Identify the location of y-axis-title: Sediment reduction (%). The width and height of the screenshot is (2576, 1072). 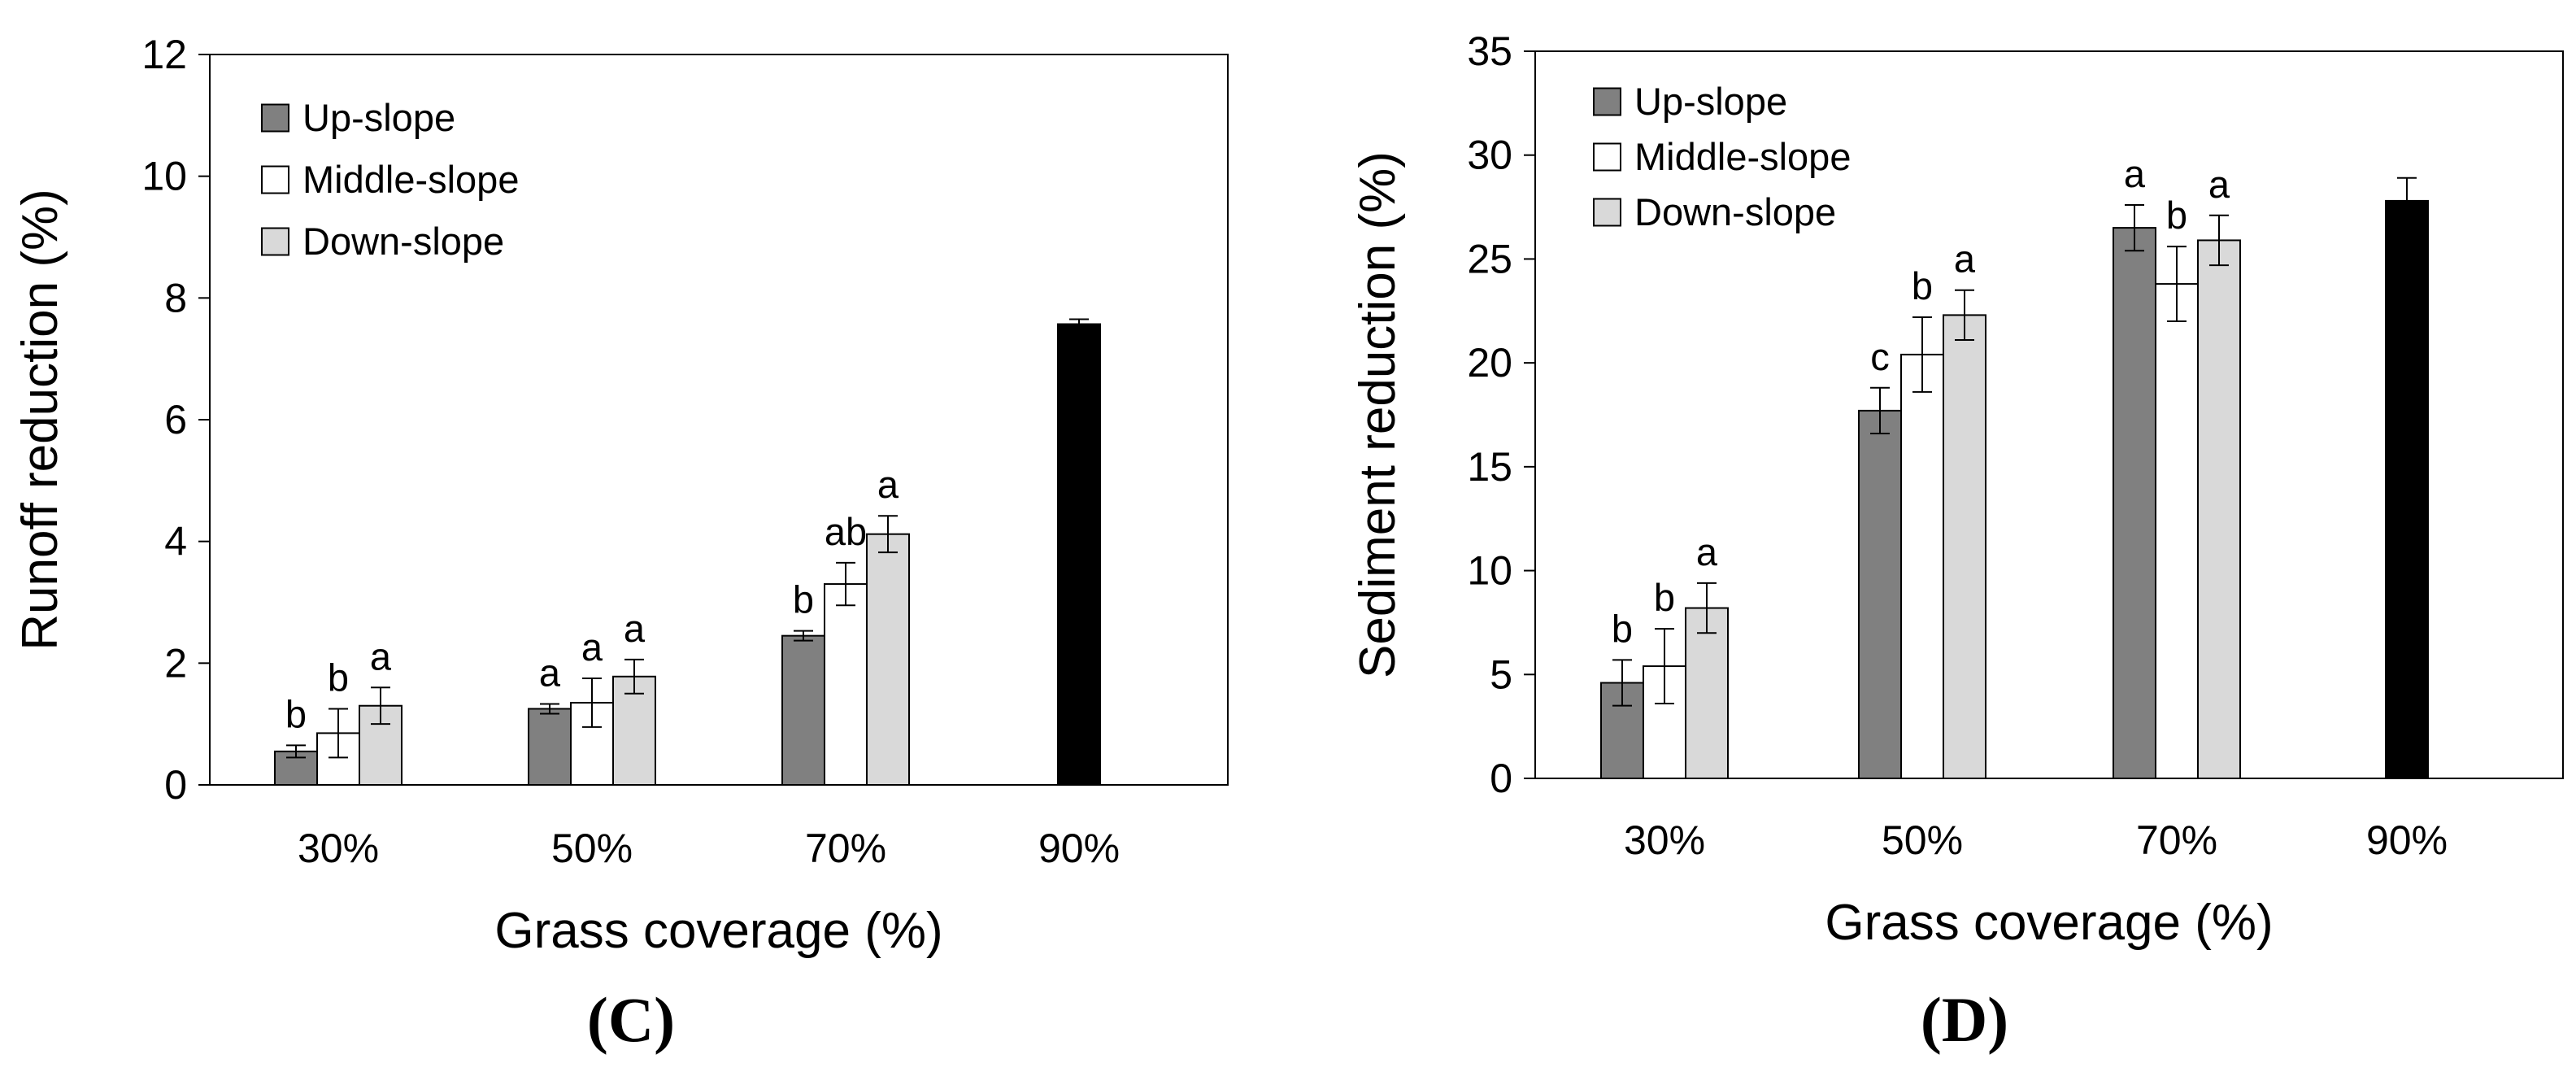
(1378, 414).